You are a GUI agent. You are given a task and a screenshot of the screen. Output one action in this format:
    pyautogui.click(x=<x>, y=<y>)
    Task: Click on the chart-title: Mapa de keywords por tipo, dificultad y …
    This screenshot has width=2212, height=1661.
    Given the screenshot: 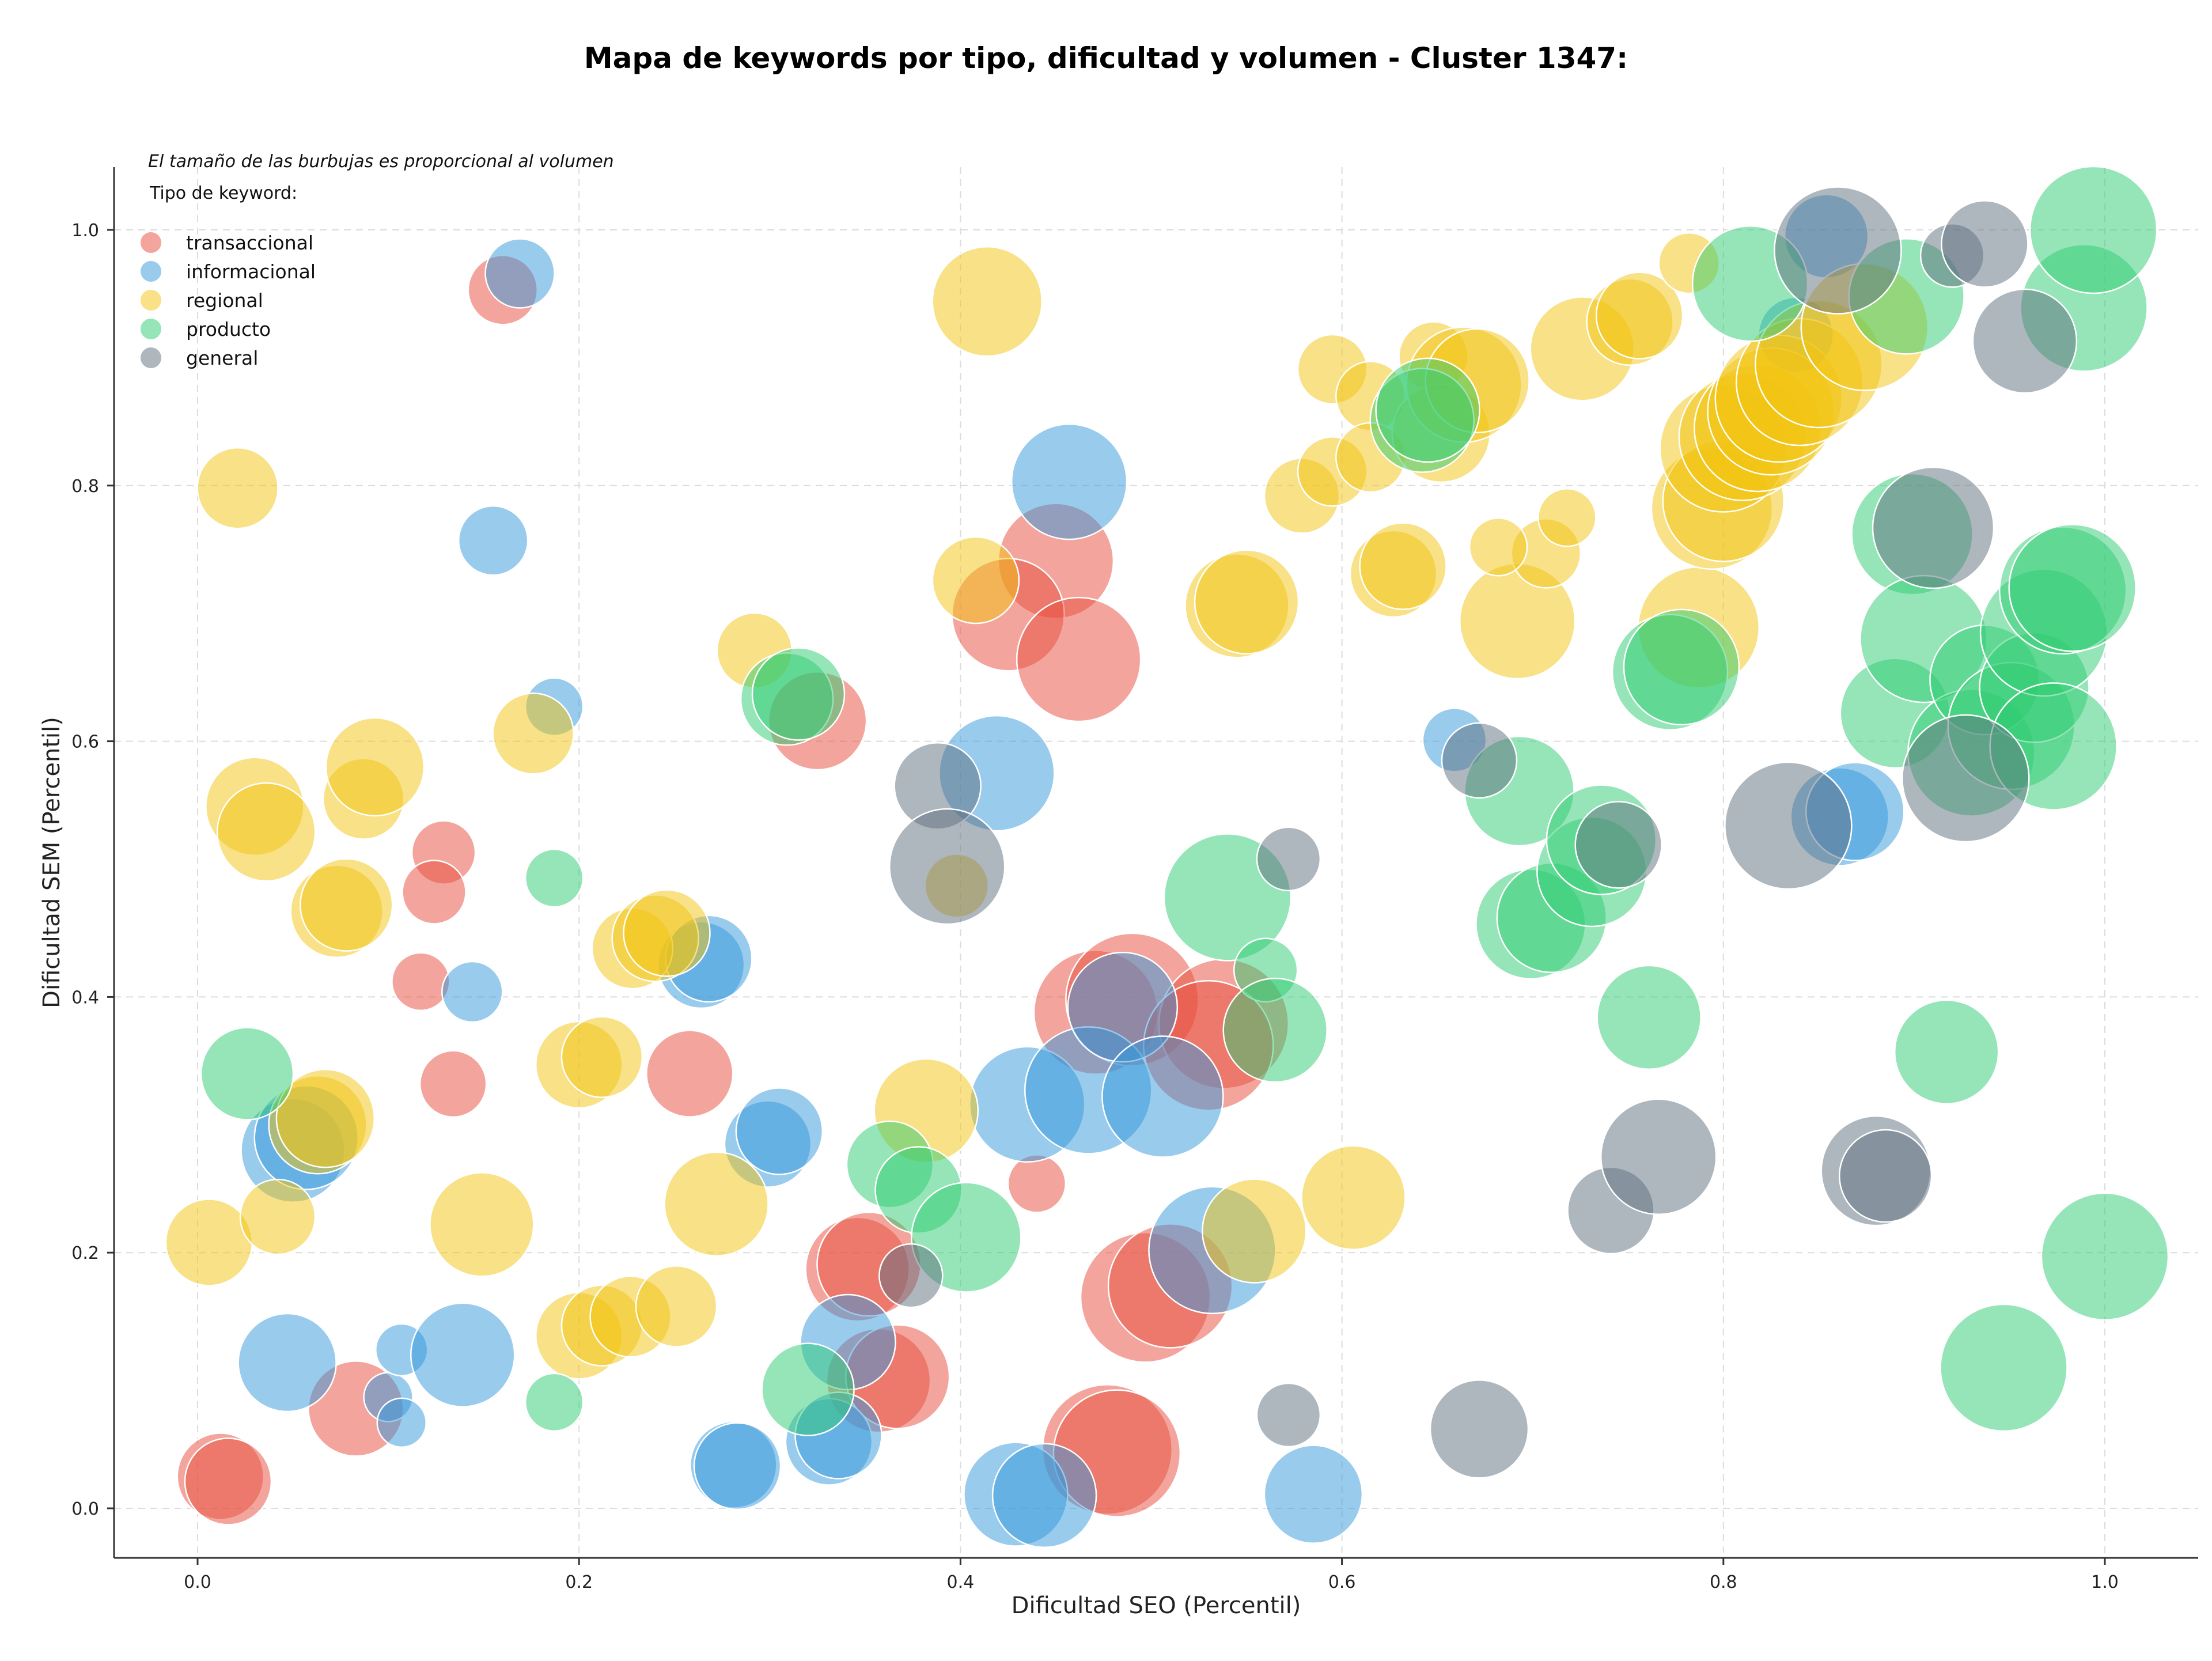 What is the action you would take?
    pyautogui.click(x=1106, y=58)
    